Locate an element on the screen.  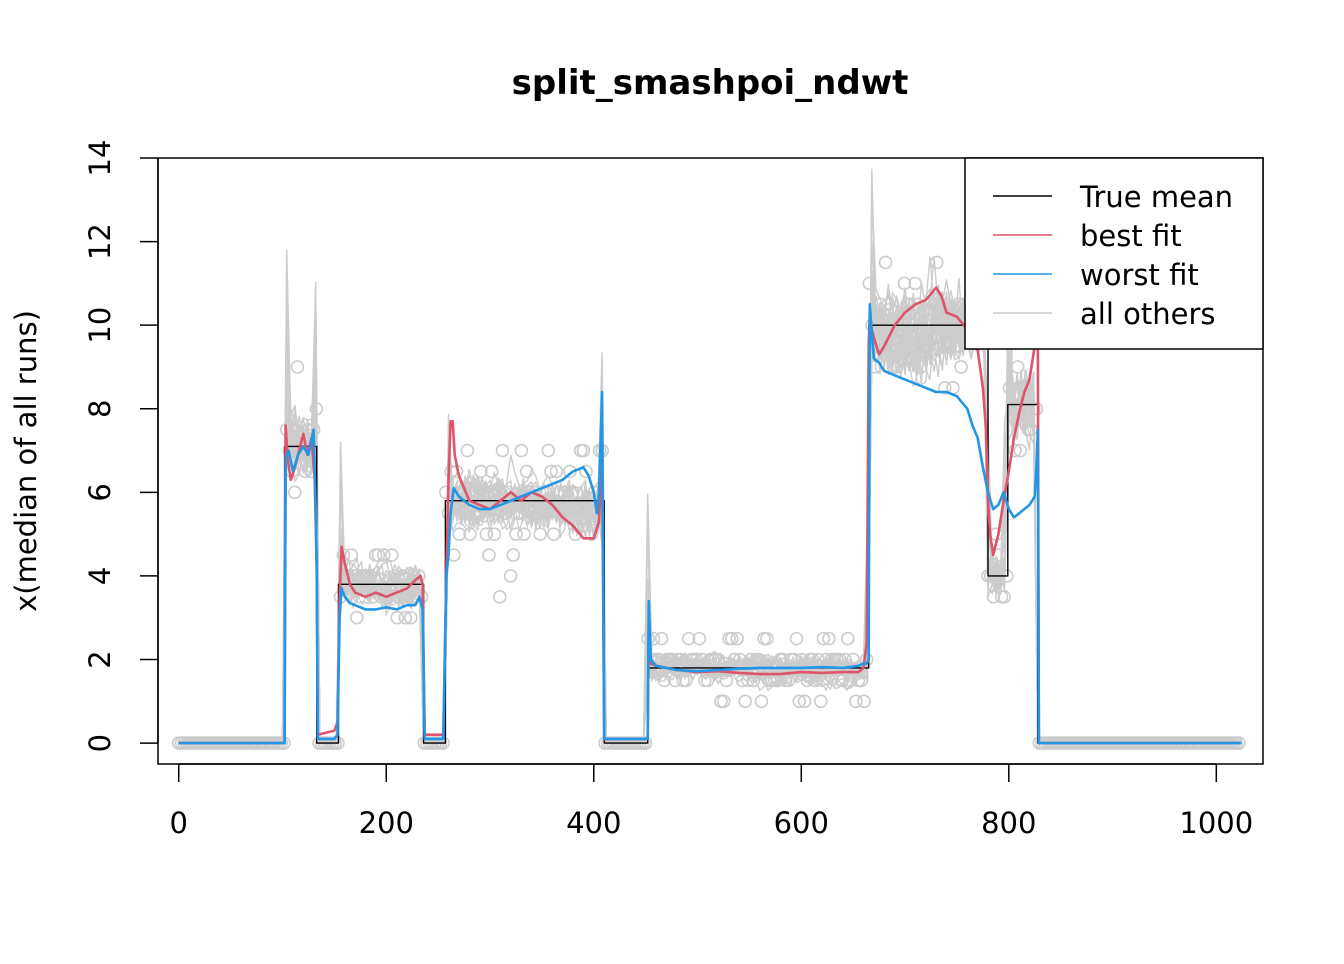
legend-entry-worst-fit: worst fit is located at coordinates (1096, 275).